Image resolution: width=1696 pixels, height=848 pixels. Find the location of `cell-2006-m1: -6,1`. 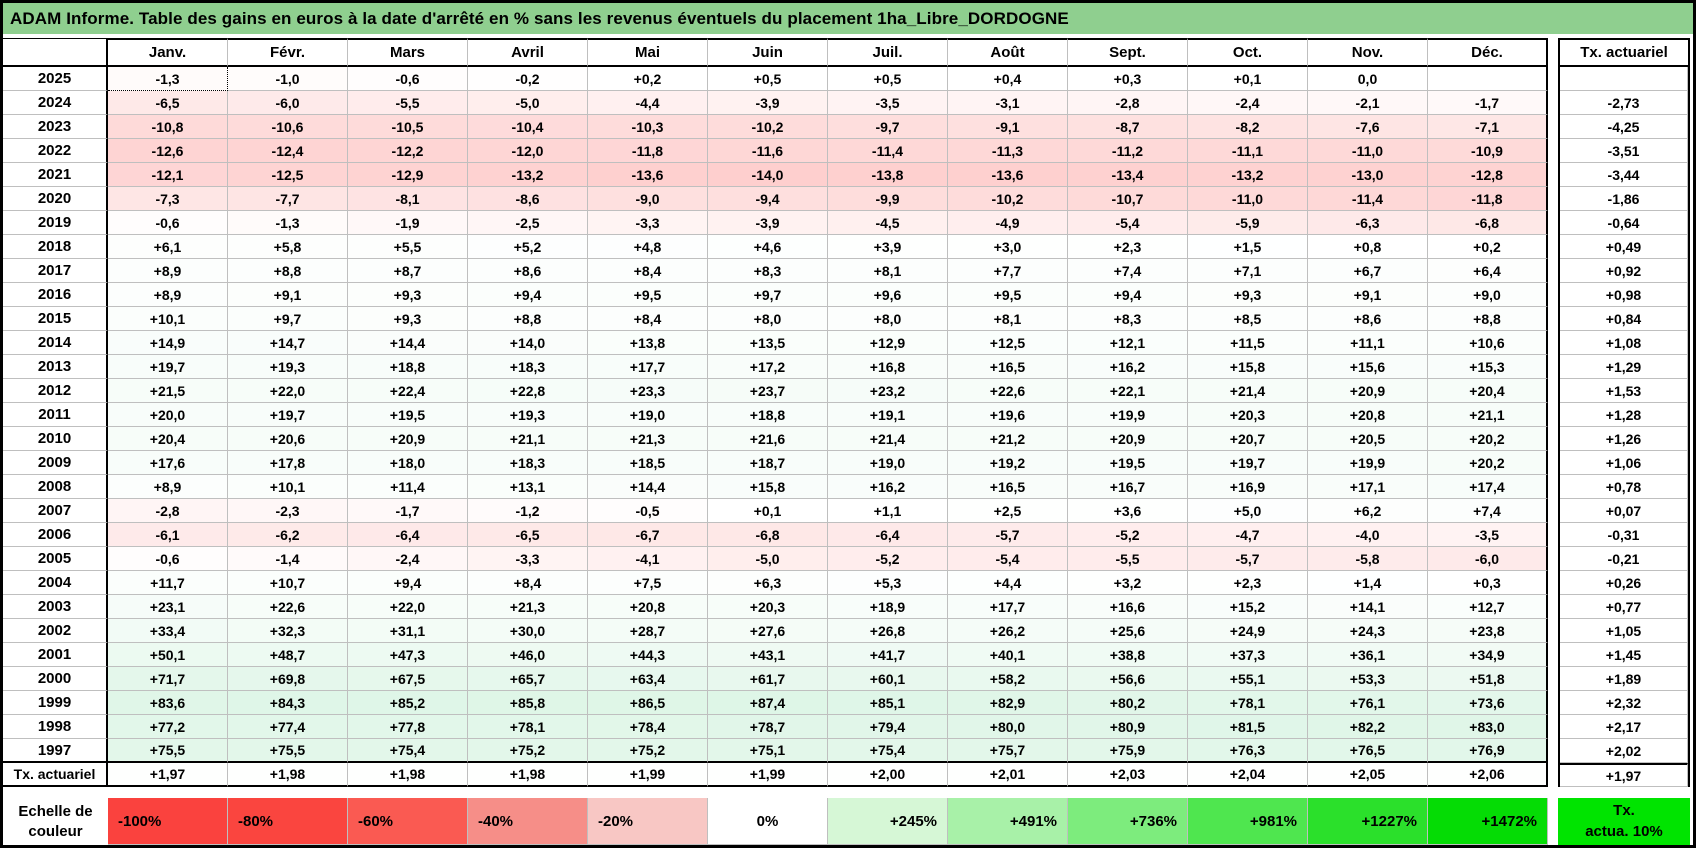

cell-2006-m1: -6,1 is located at coordinates (168, 535).